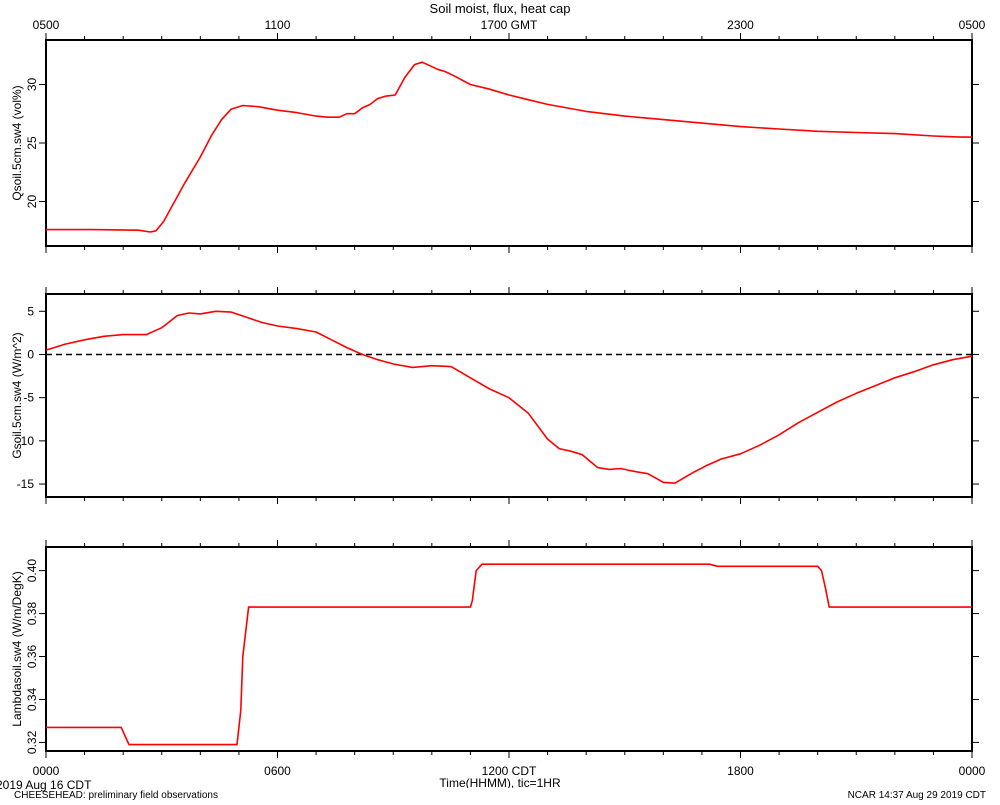  I want to click on x-axis-label: Time(HHMM), tic=1HR, so click(500, 782).